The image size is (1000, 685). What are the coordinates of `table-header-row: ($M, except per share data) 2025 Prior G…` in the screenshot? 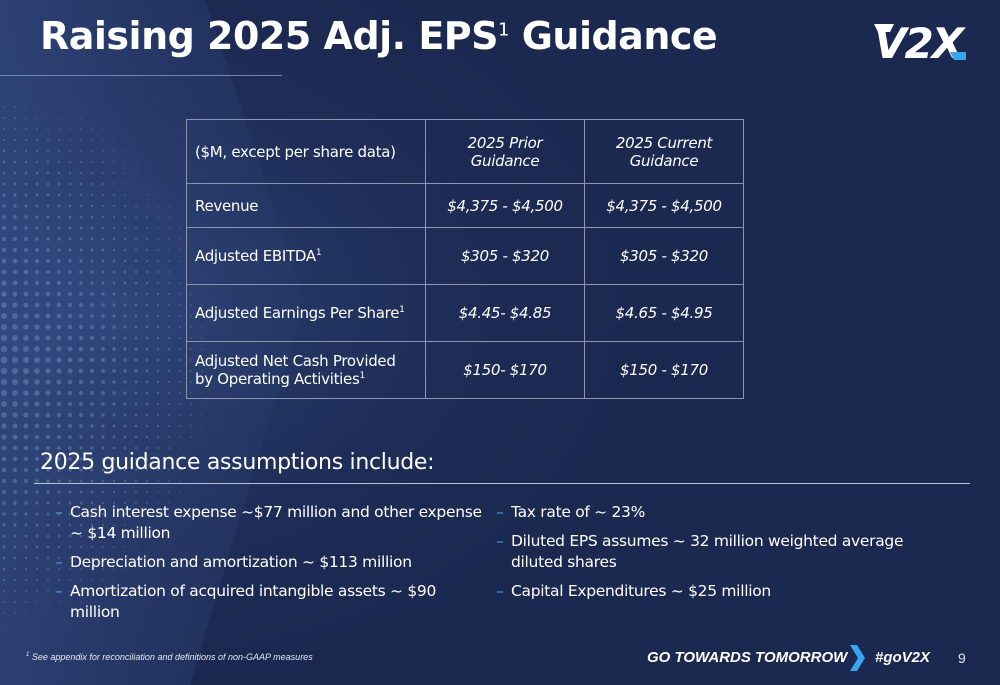 It's located at (465, 151).